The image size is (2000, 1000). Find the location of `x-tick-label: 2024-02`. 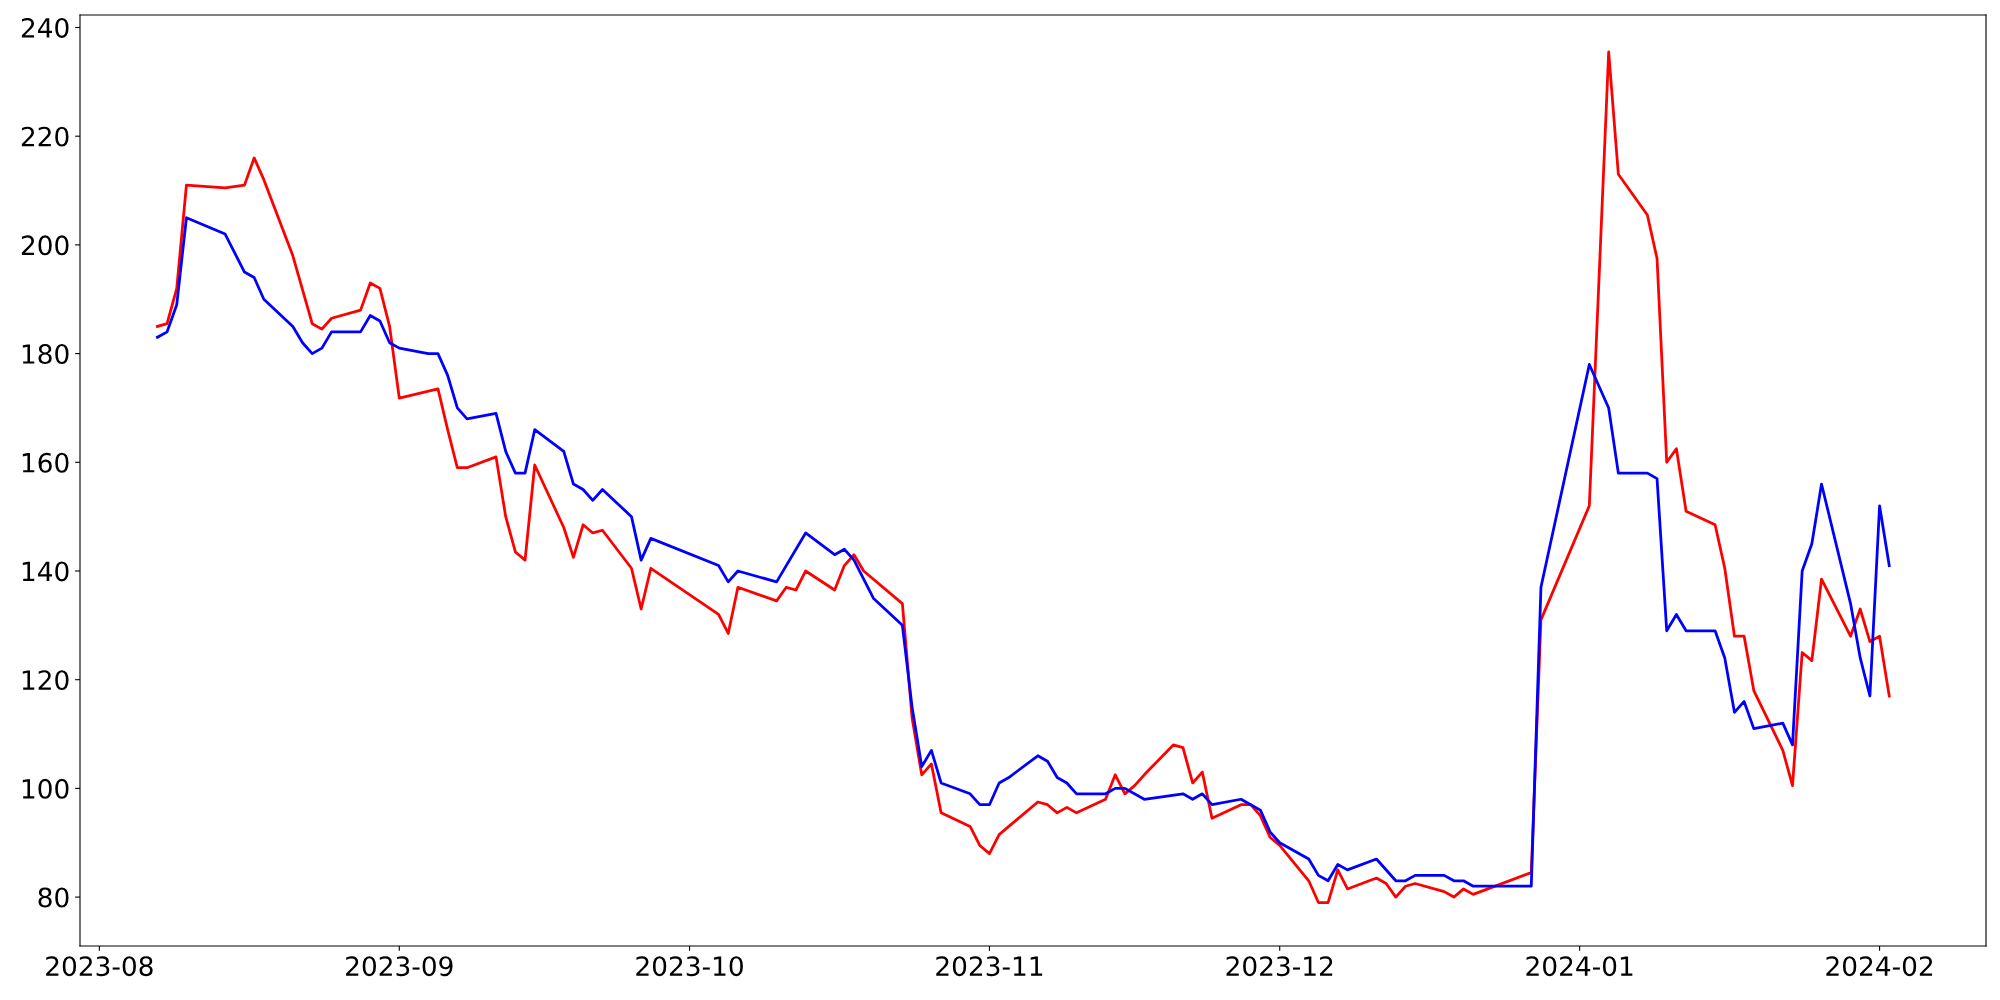

x-tick-label: 2024-02 is located at coordinates (1879, 966).